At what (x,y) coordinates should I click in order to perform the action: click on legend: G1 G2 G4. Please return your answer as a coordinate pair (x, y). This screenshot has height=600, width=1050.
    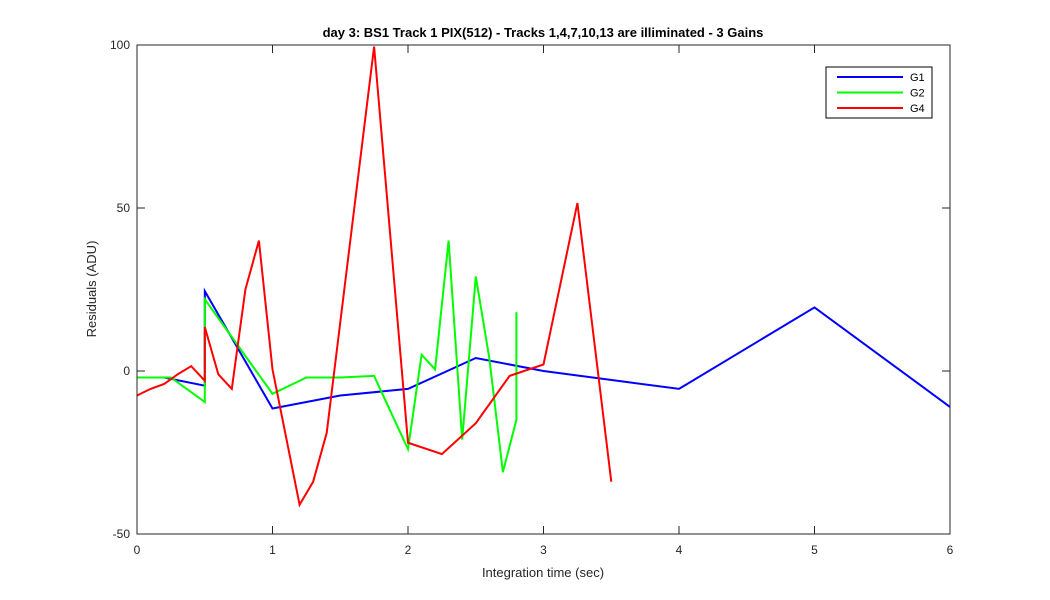
    Looking at the image, I should click on (879, 92).